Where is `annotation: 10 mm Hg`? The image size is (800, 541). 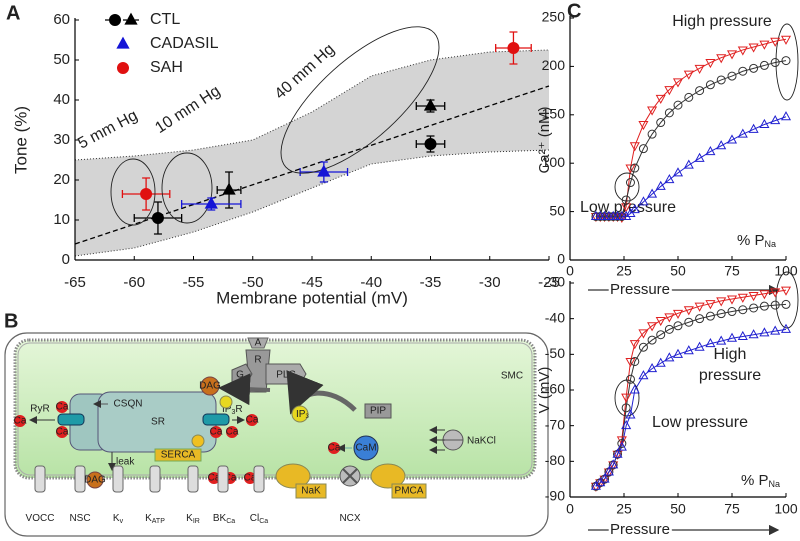 annotation: 10 mm Hg is located at coordinates (187, 110).